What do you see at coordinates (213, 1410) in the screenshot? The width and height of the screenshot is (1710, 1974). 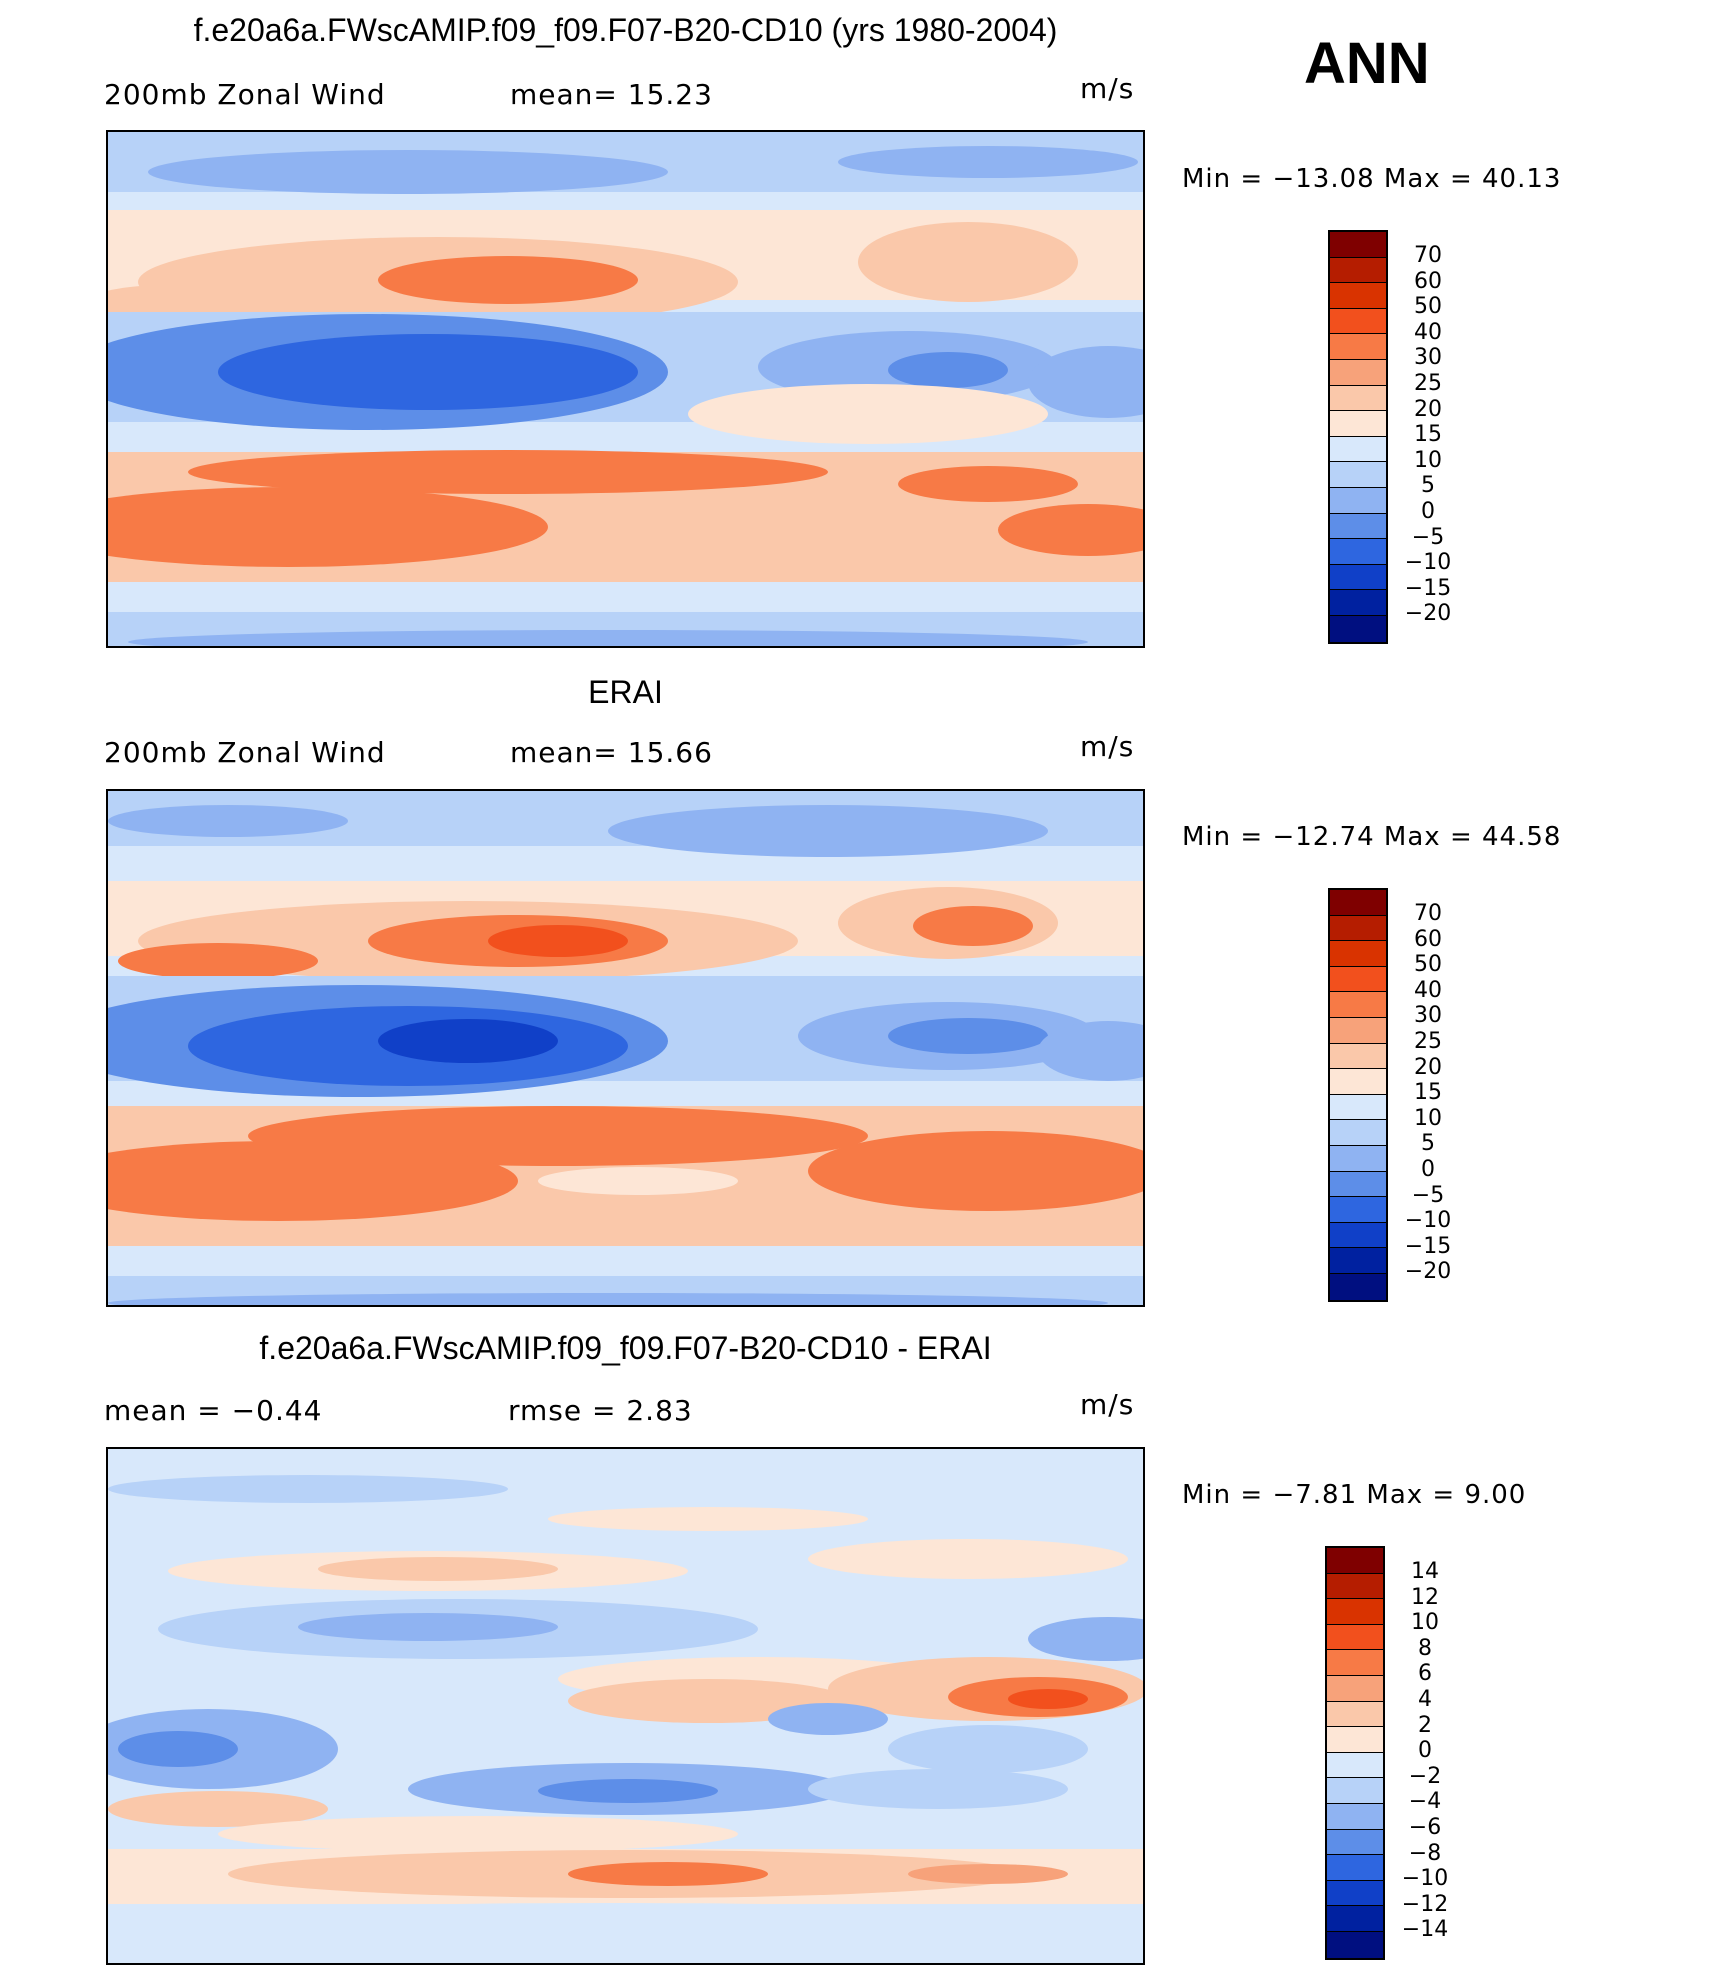 I see `panel-left-label-diff: mean = −0.44` at bounding box center [213, 1410].